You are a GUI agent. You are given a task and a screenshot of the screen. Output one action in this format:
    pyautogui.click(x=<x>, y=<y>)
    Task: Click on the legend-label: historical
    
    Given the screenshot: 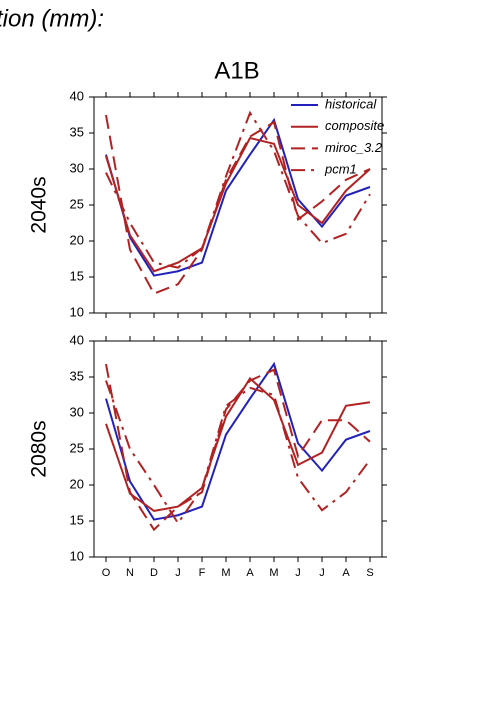 What is the action you would take?
    pyautogui.click(x=351, y=103)
    